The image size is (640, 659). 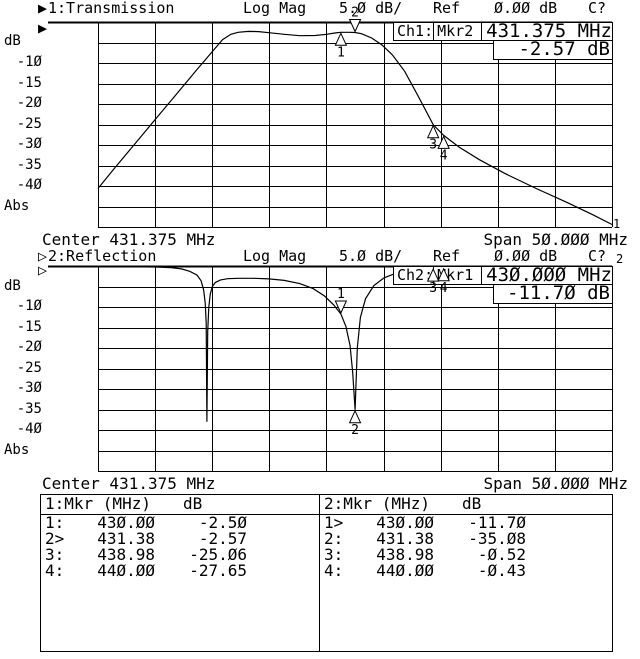 What do you see at coordinates (180, 523) in the screenshot?
I see `table-row: 1: 43Ø.ØØ -2.5Ø` at bounding box center [180, 523].